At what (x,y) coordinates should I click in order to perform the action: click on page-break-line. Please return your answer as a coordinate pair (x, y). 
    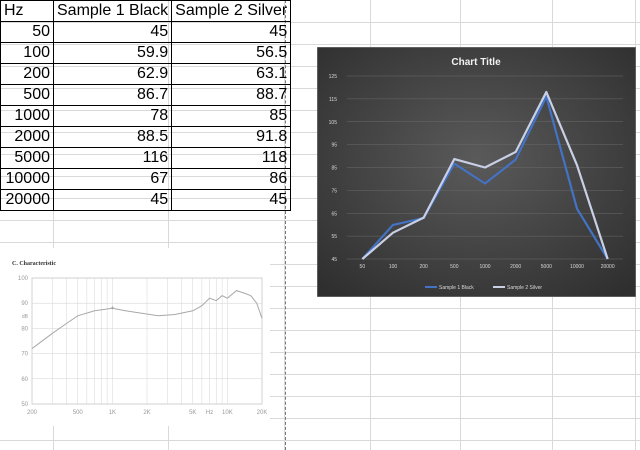
    Looking at the image, I should click on (285, 225).